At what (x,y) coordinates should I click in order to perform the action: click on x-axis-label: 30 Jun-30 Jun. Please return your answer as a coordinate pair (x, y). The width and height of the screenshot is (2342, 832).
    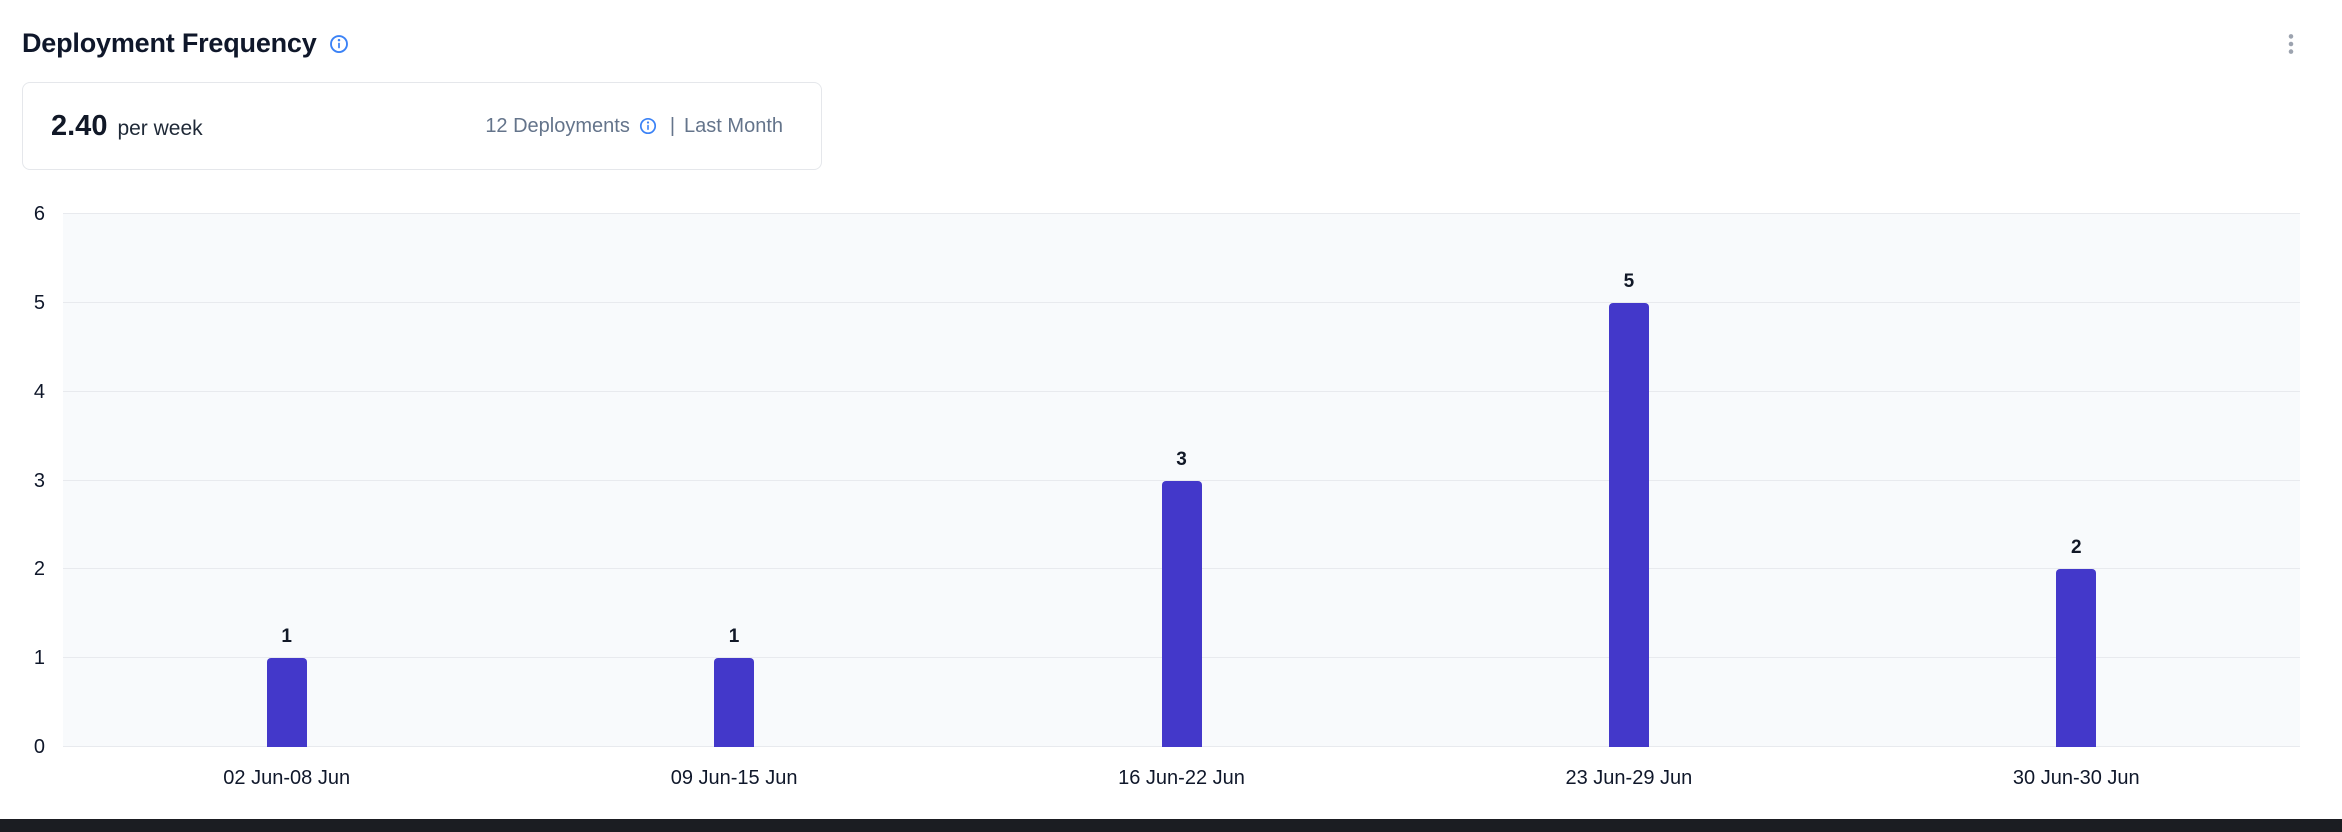
    Looking at the image, I should click on (2076, 778).